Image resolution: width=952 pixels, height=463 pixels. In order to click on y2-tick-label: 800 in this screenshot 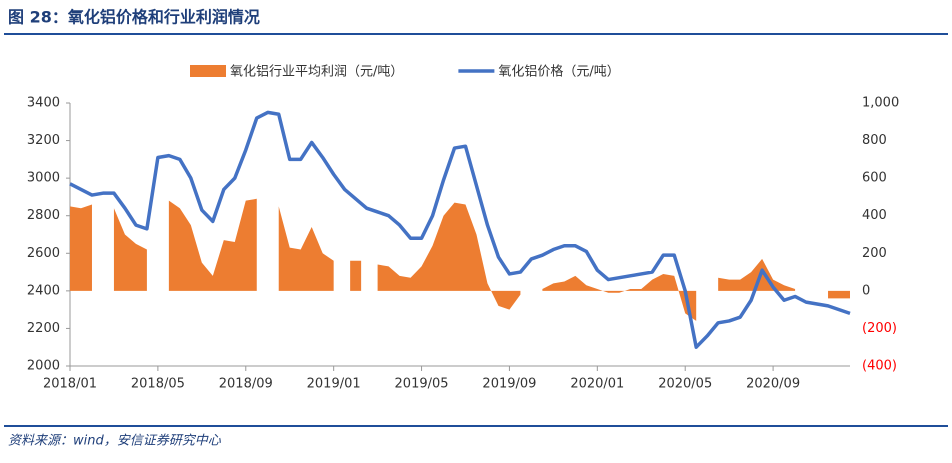, I will do `click(874, 140)`.